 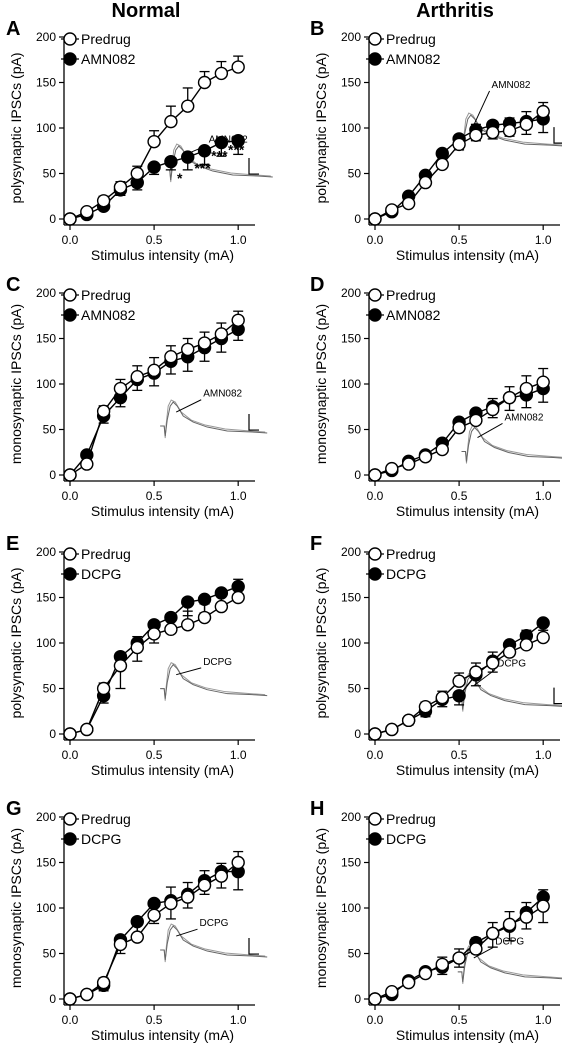 I want to click on panel-label: H, so click(x=317, y=809).